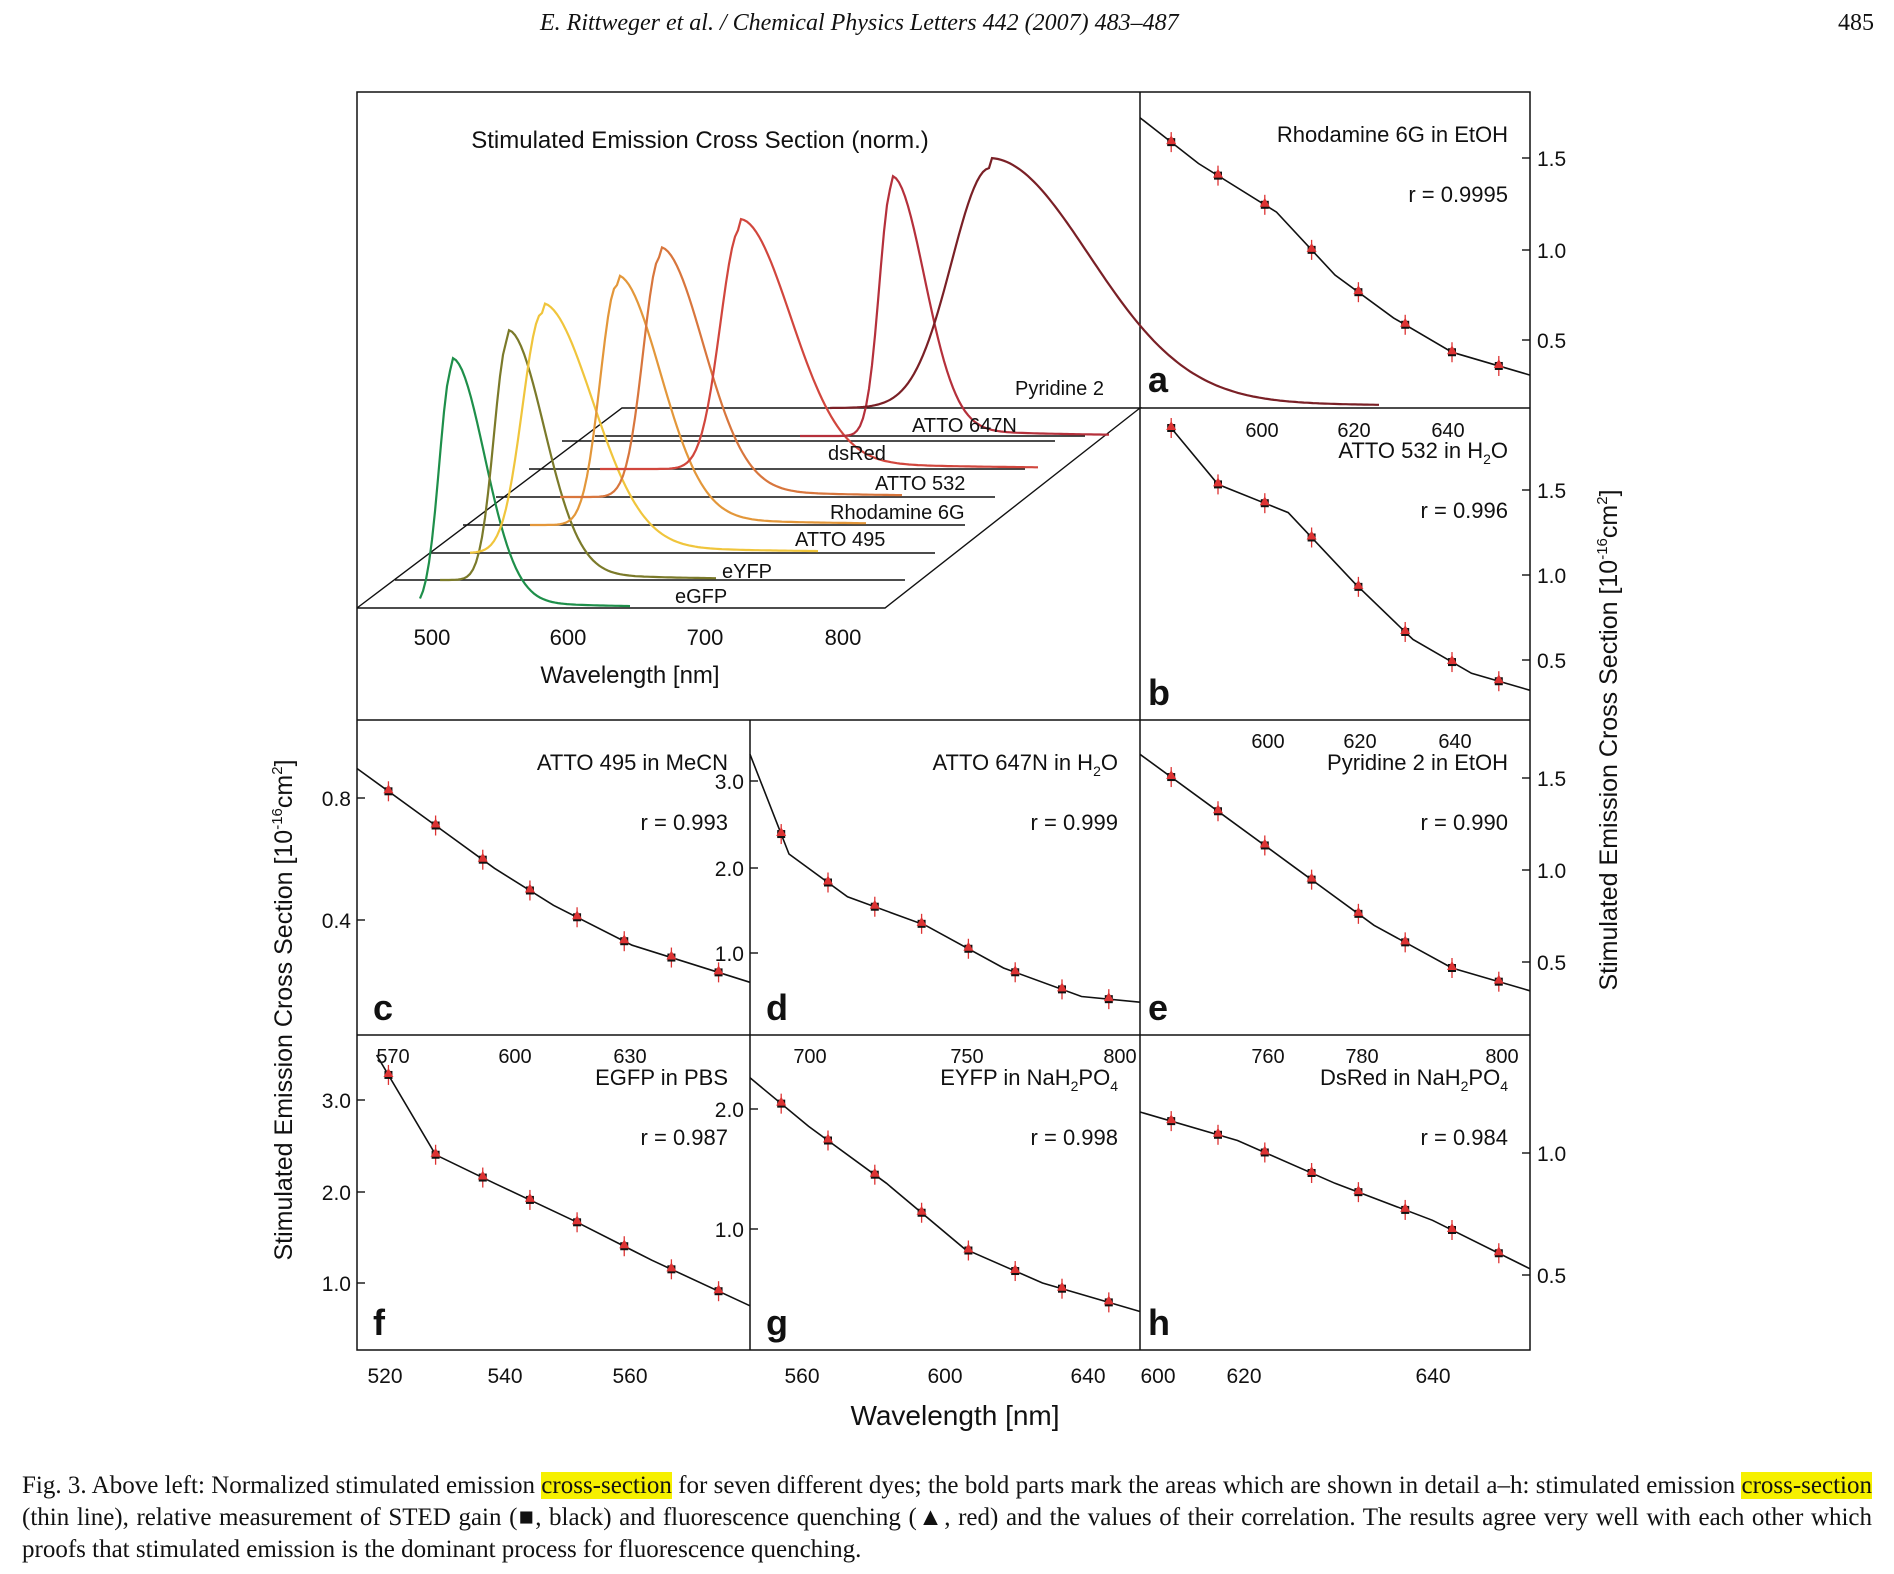  Describe the element at coordinates (504, 1376) in the screenshot. I see `xtick-label: 540` at that location.